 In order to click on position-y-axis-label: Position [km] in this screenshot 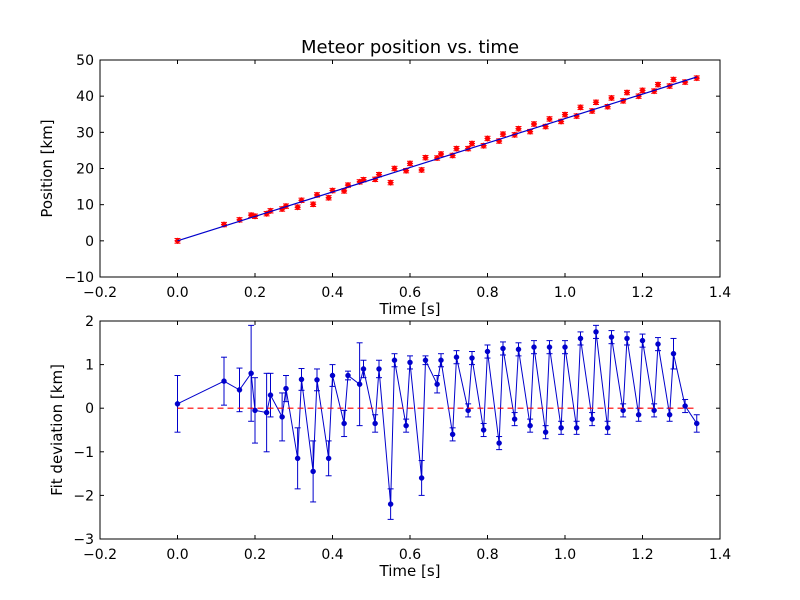, I will do `click(47, 168)`.